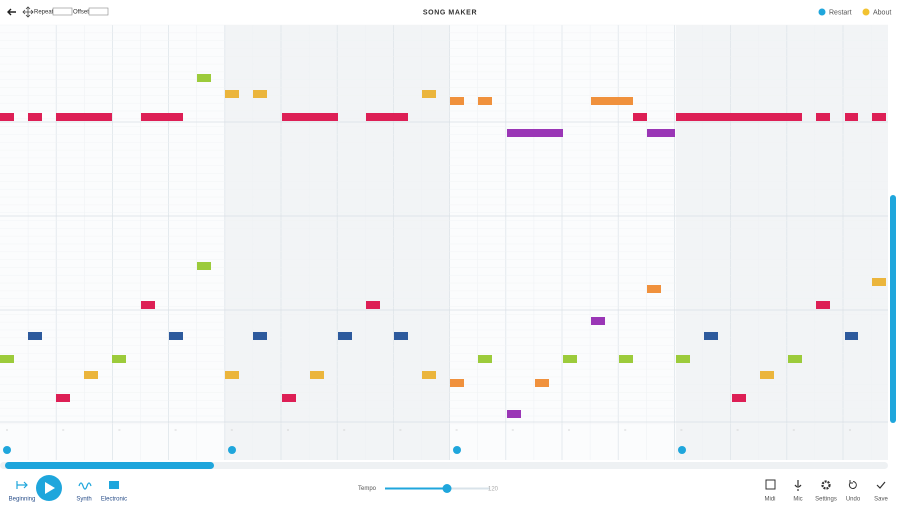 The image size is (900, 506). Describe the element at coordinates (881, 485) in the screenshot. I see `save-icon` at that location.